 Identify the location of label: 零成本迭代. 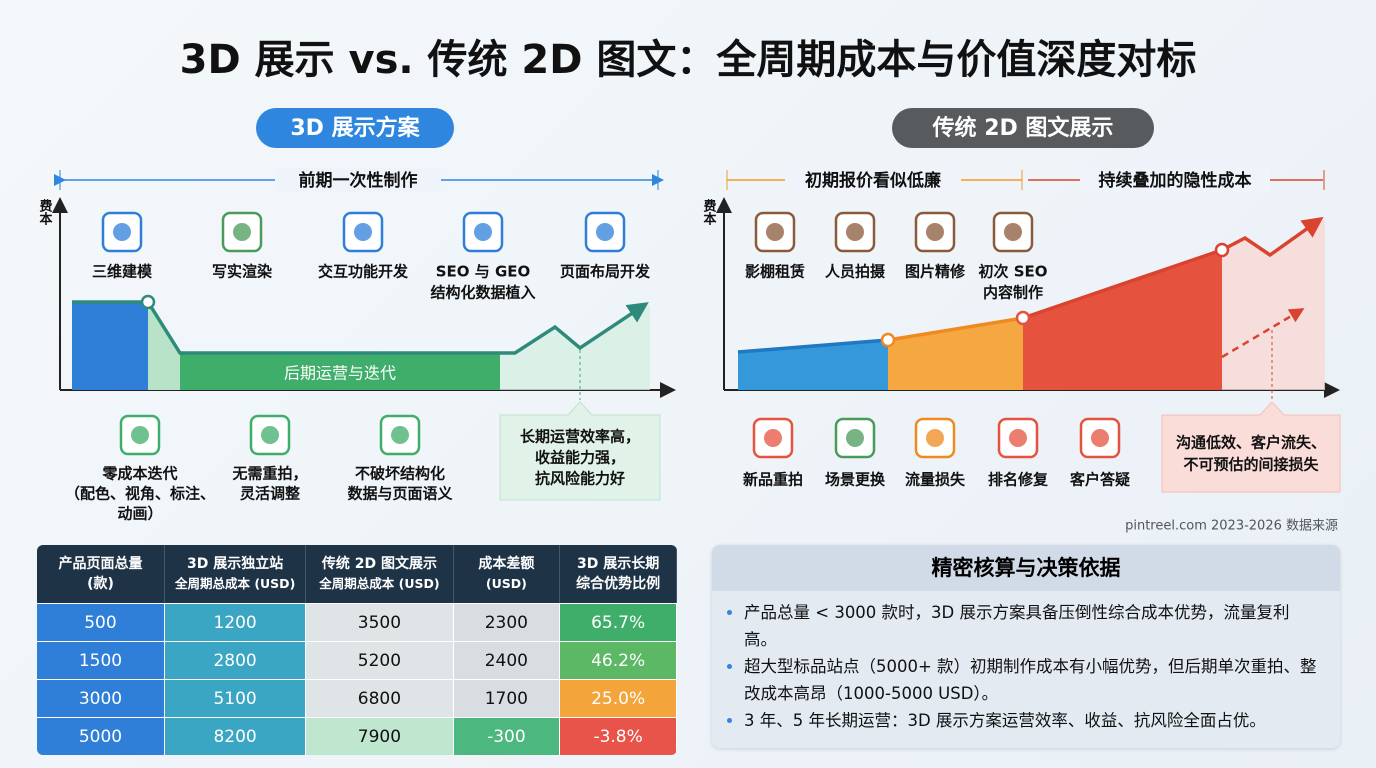
(139, 474).